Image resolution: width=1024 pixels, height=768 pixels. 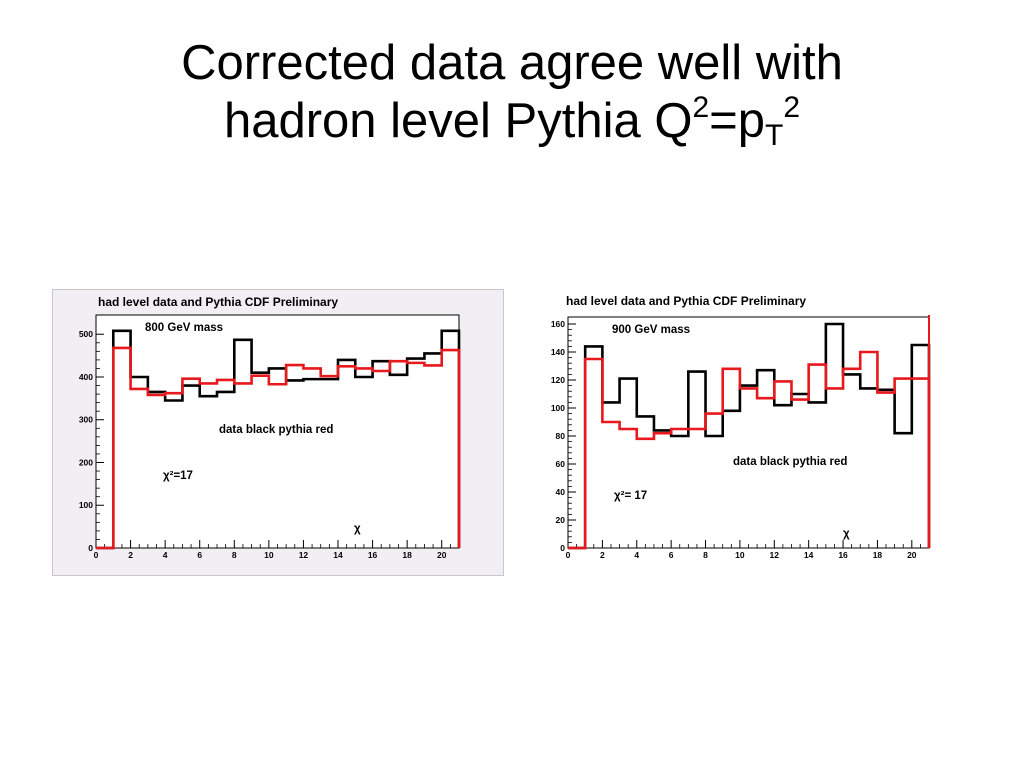 I want to click on y-tick-label: 20, so click(x=561, y=520).